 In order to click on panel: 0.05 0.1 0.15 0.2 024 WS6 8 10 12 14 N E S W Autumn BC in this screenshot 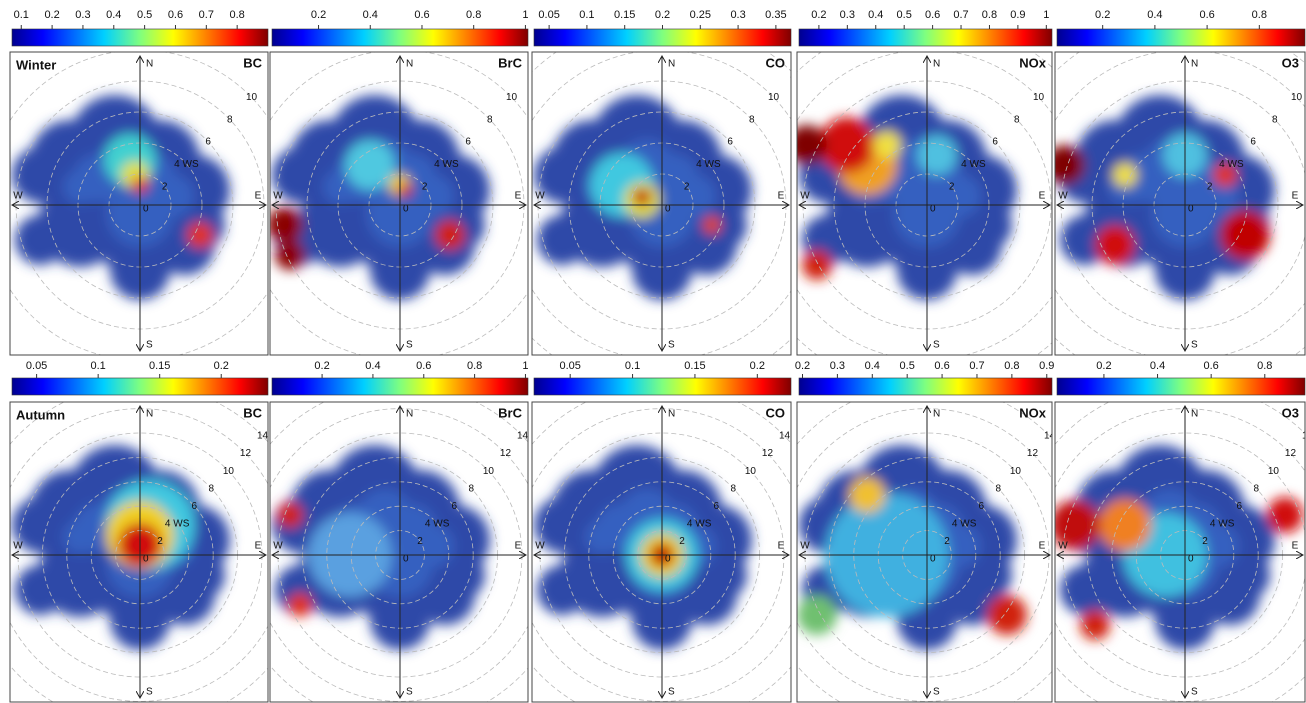, I will do `click(139, 531)`.